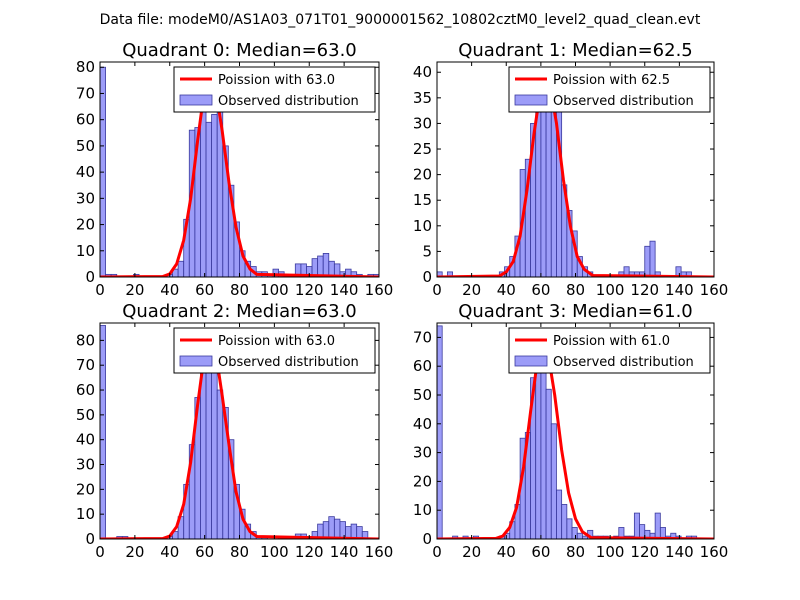 Image resolution: width=800 pixels, height=600 pixels. What do you see at coordinates (611, 341) in the screenshot?
I see `legend-poisson-label: Poission with 61.0` at bounding box center [611, 341].